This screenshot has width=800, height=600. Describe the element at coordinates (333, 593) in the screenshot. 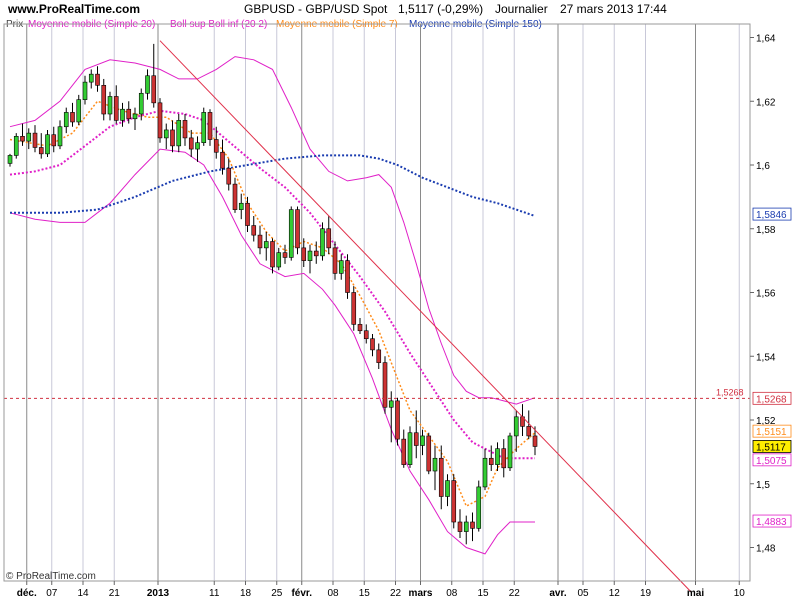

I see `x-tick-label-9: 08` at that location.